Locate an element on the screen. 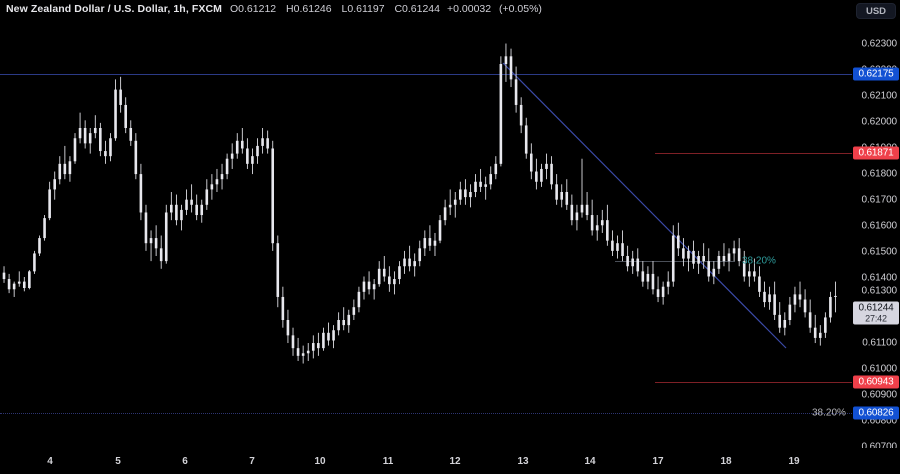 The height and width of the screenshot is (474, 900). time-tick-19: 19 is located at coordinates (794, 461).